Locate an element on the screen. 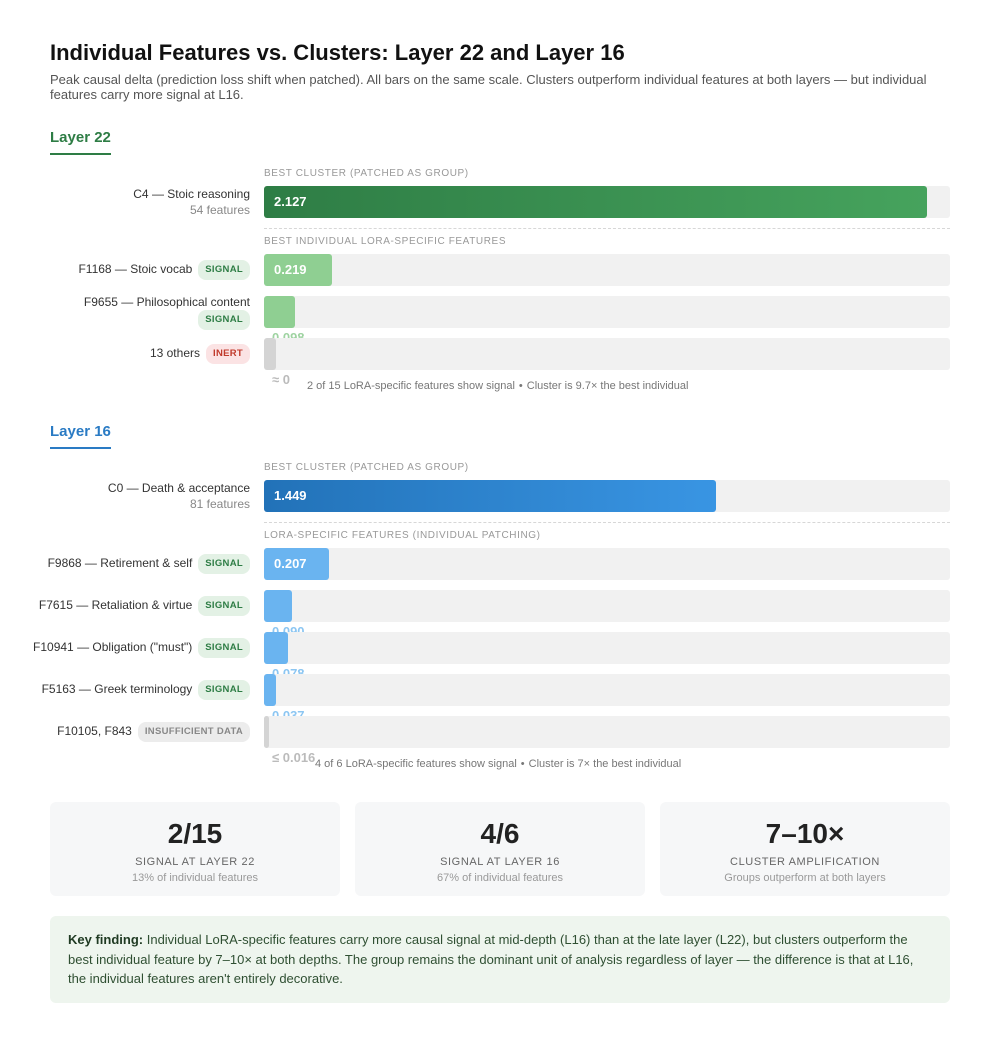  bar-track: 0.090 is located at coordinates (607, 614).